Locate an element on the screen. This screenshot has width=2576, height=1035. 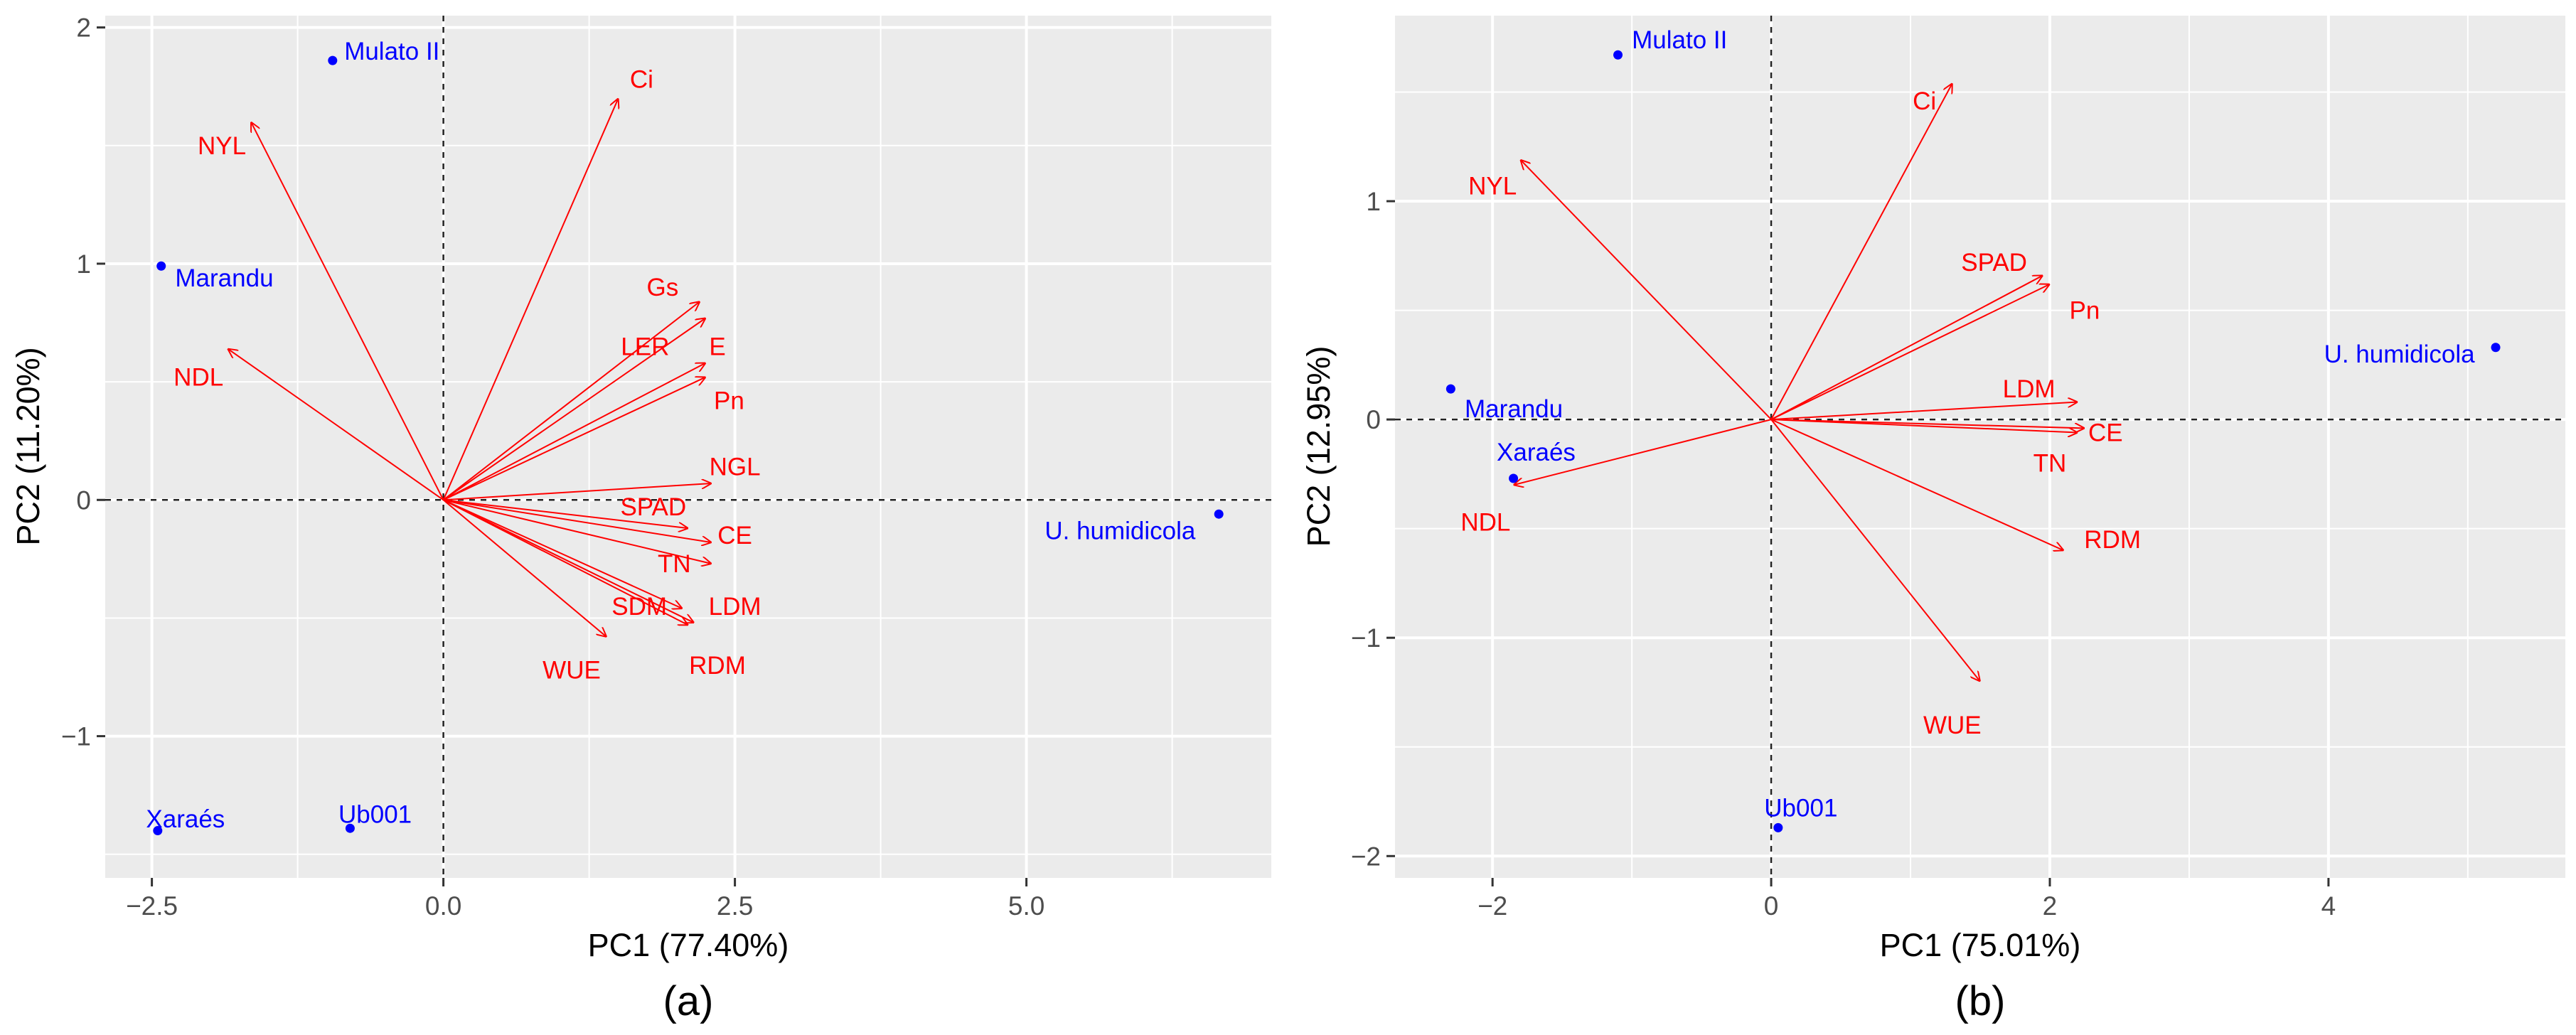
arrow-label-ci: Ci is located at coordinates (641, 80).